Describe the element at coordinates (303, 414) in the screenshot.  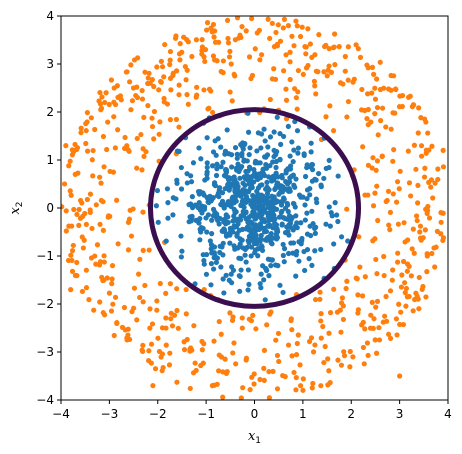
I see `x-tick-label: 1` at that location.